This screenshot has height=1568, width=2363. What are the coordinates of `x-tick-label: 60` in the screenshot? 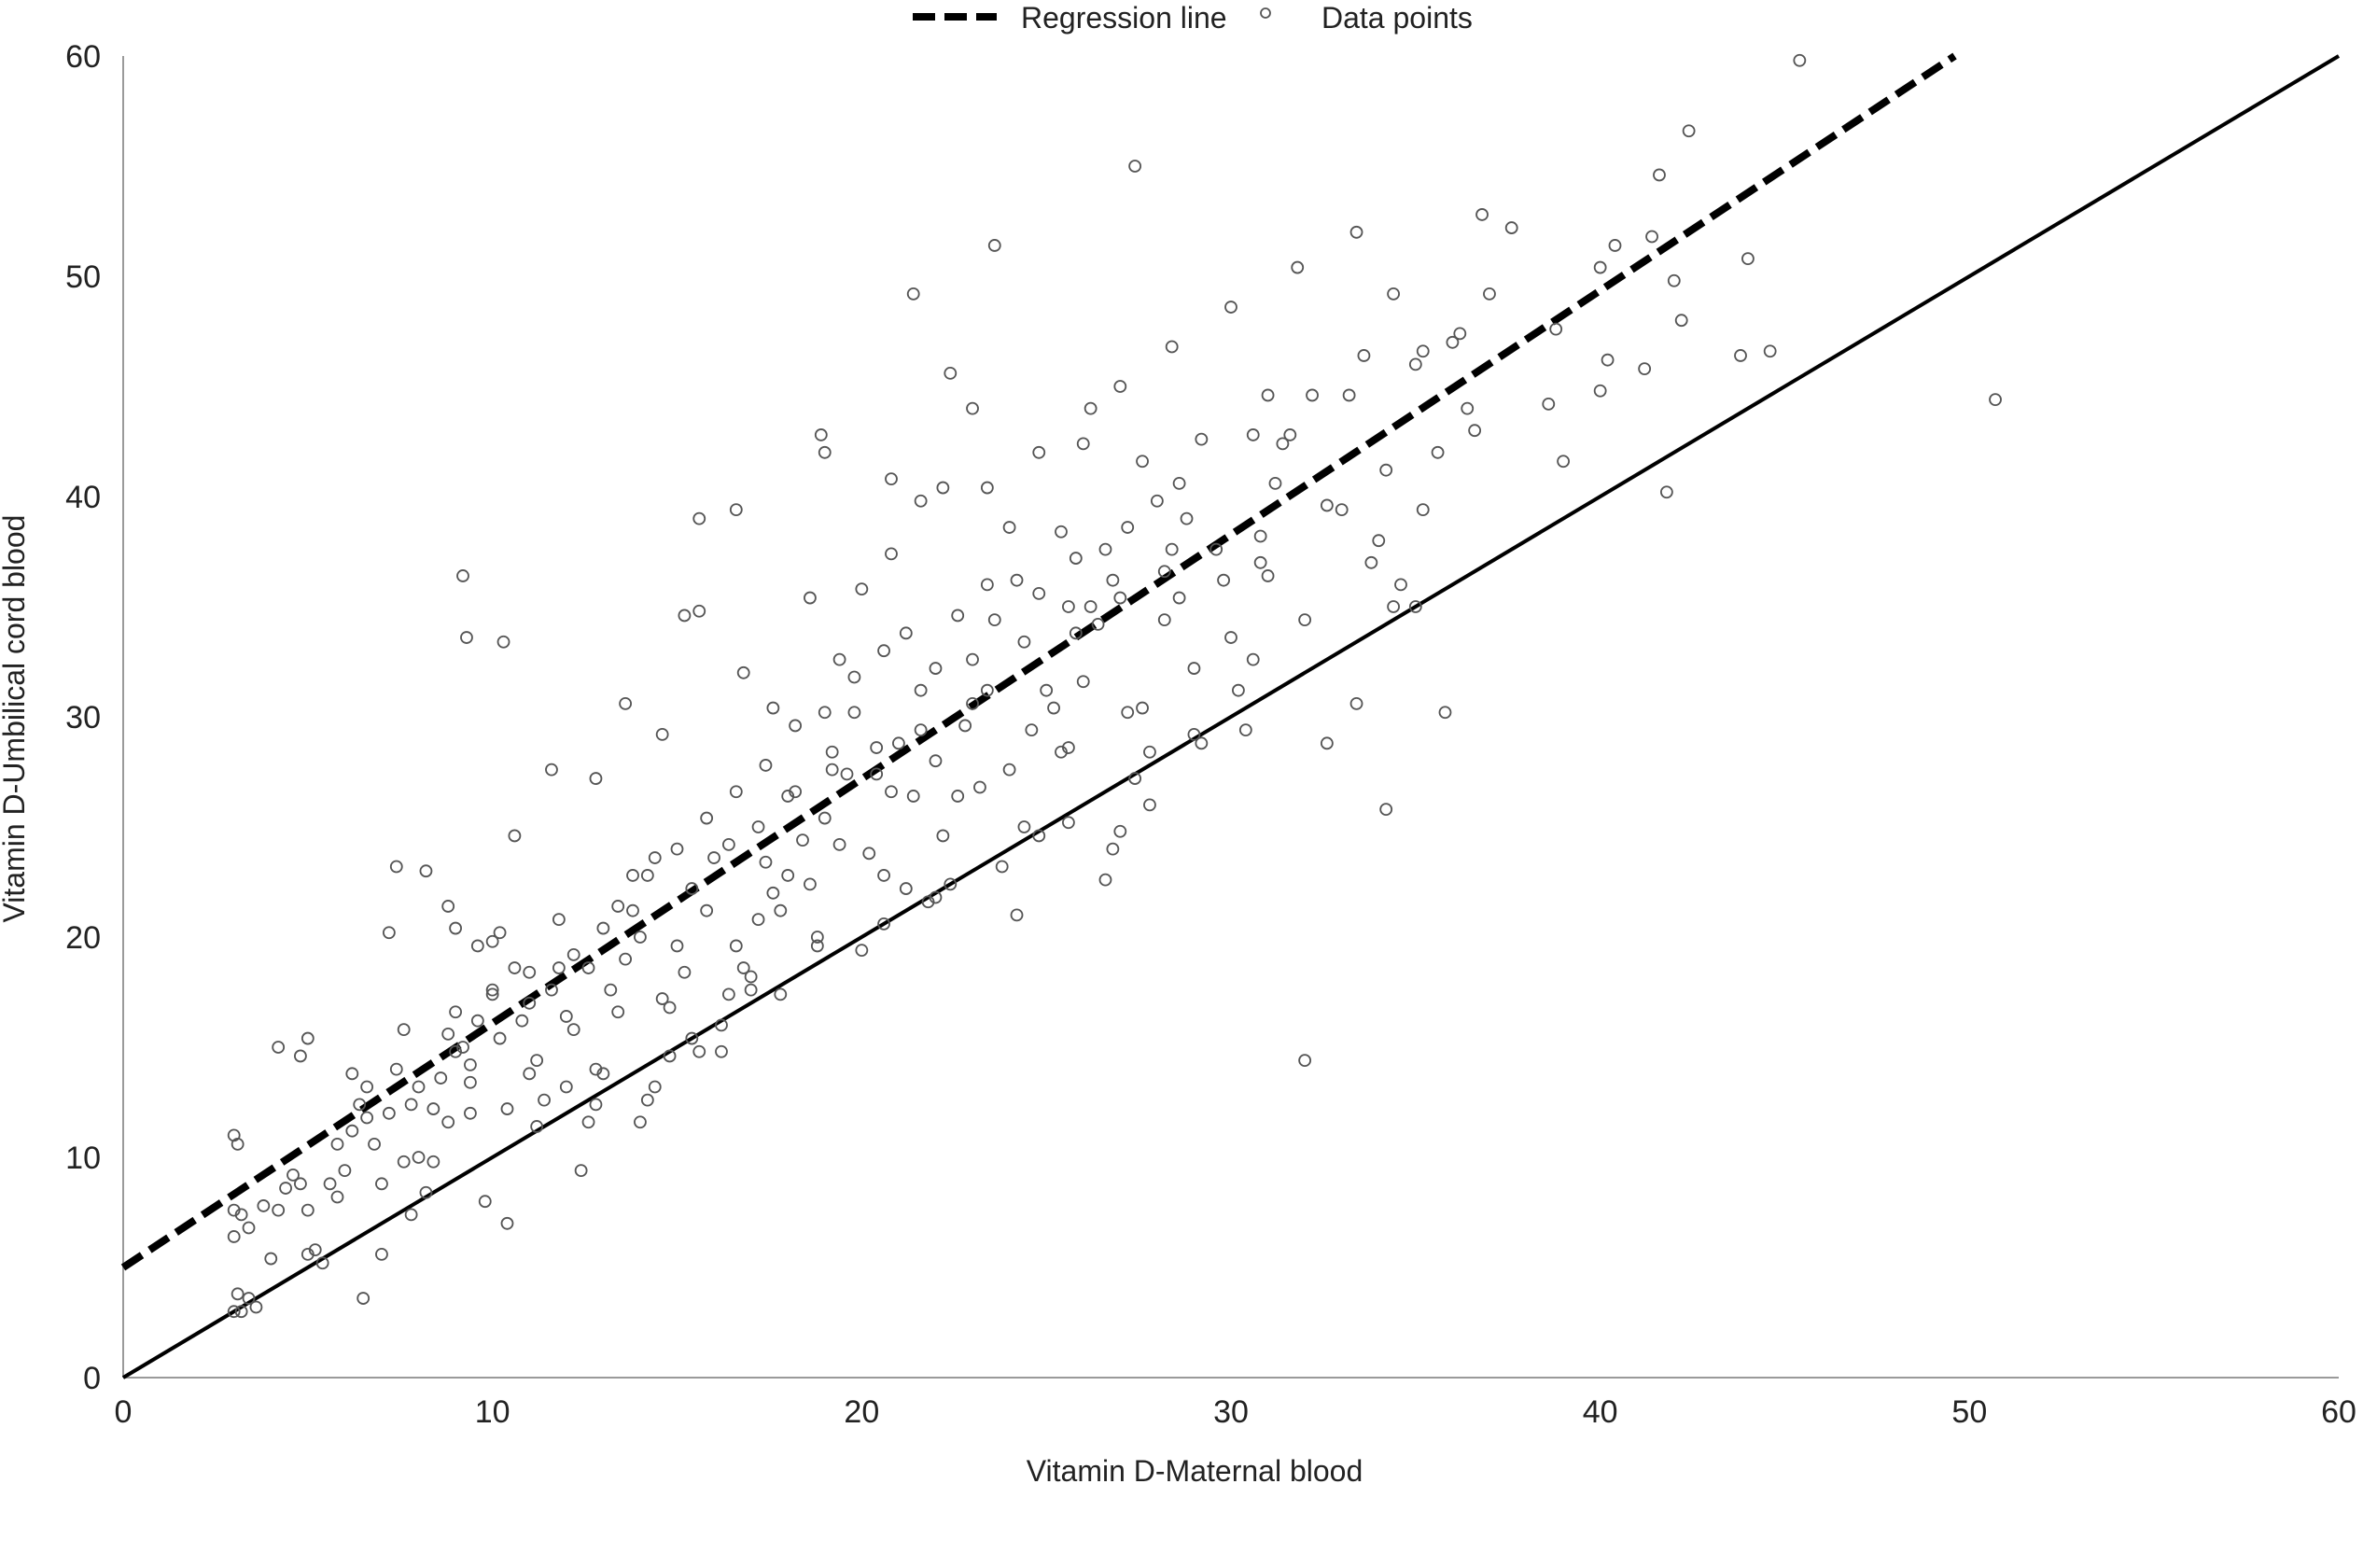 It's located at (2338, 1412).